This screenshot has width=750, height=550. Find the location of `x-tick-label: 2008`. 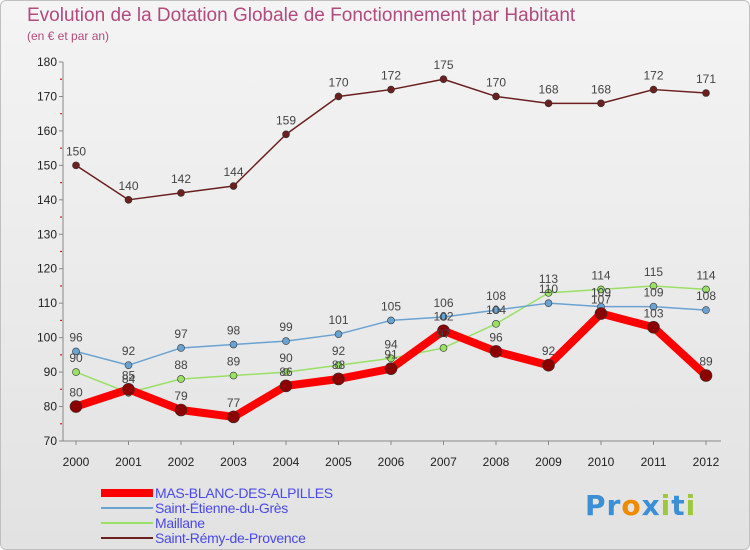

x-tick-label: 2008 is located at coordinates (496, 462).